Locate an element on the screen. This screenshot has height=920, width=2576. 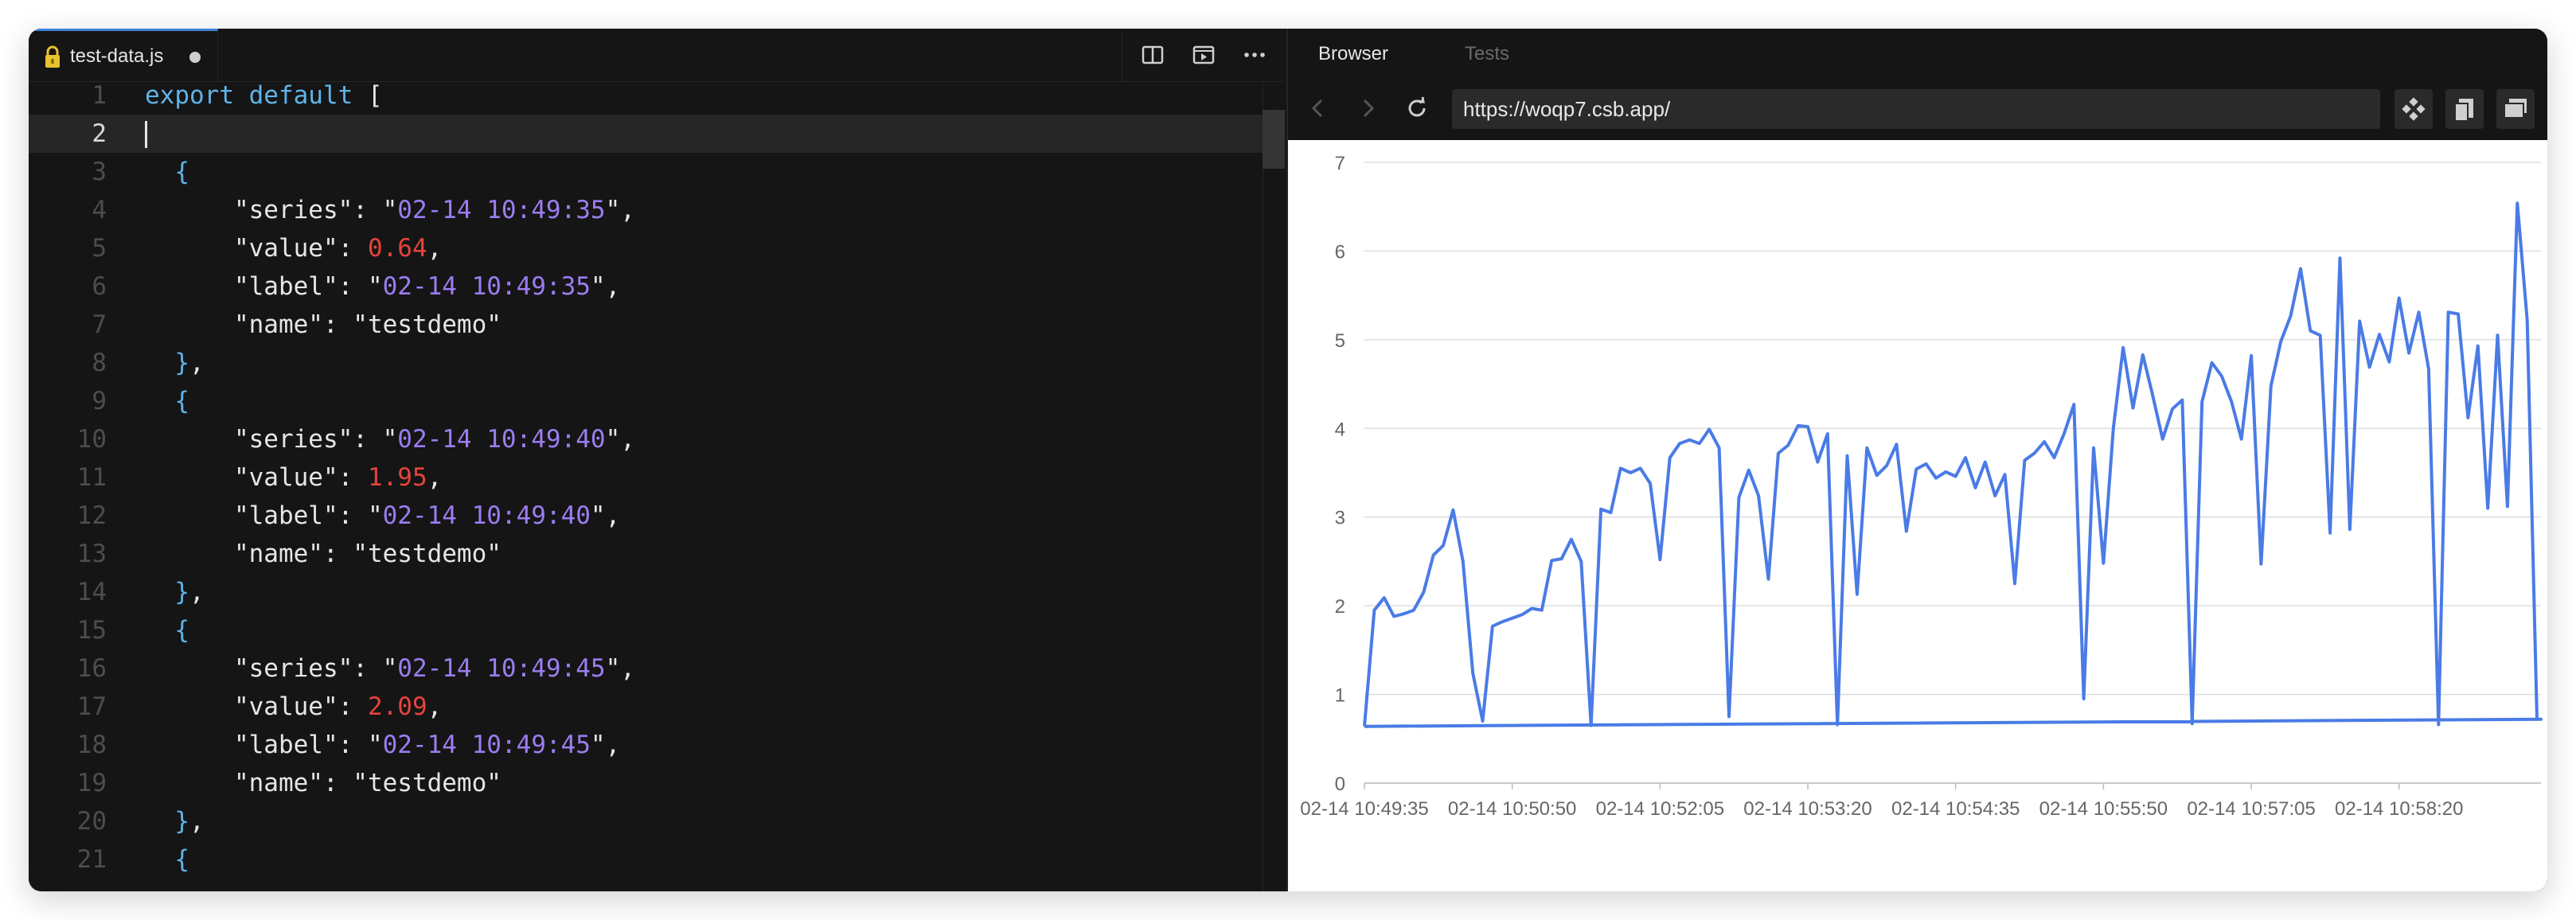
code-line: 6 "label": "02-14 10:49:35", is located at coordinates (648, 286).